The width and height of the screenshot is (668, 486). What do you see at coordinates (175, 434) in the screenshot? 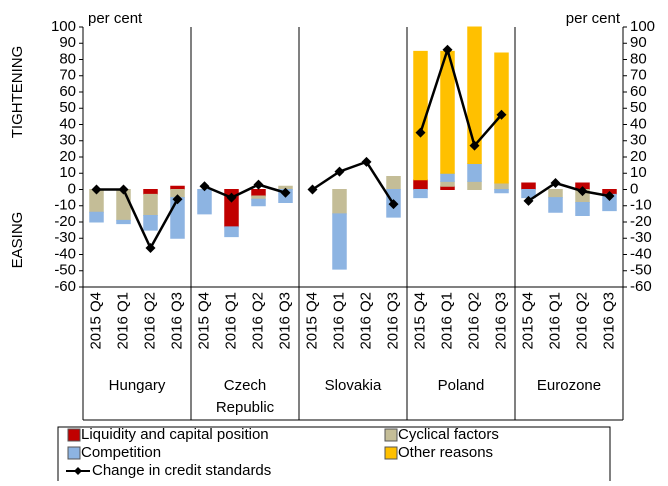
I see `legend-label: Liquidity and capital position` at bounding box center [175, 434].